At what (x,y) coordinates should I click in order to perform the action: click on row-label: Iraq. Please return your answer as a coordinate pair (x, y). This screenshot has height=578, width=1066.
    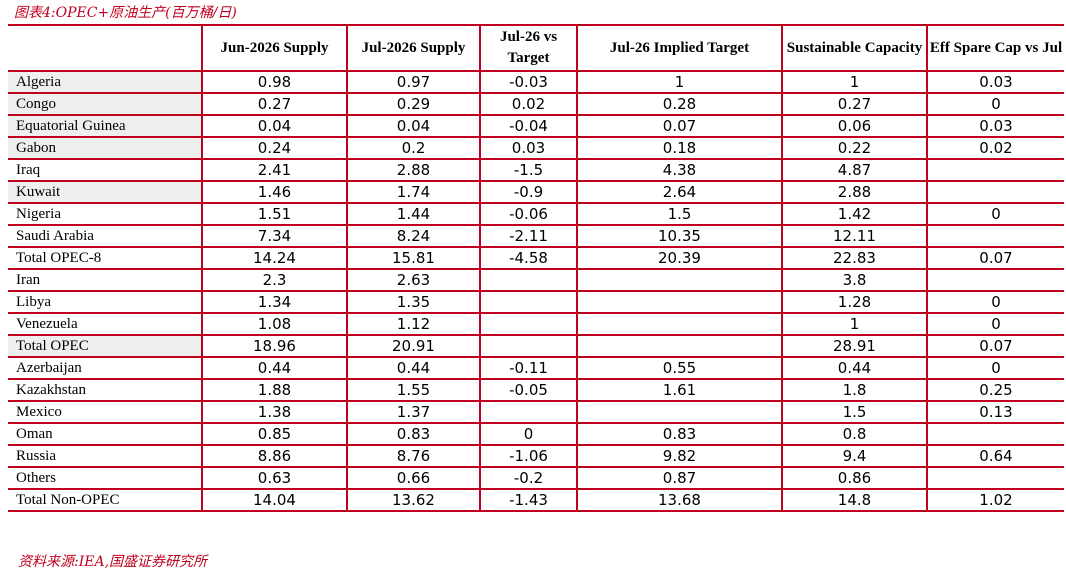
    Looking at the image, I should click on (105, 170).